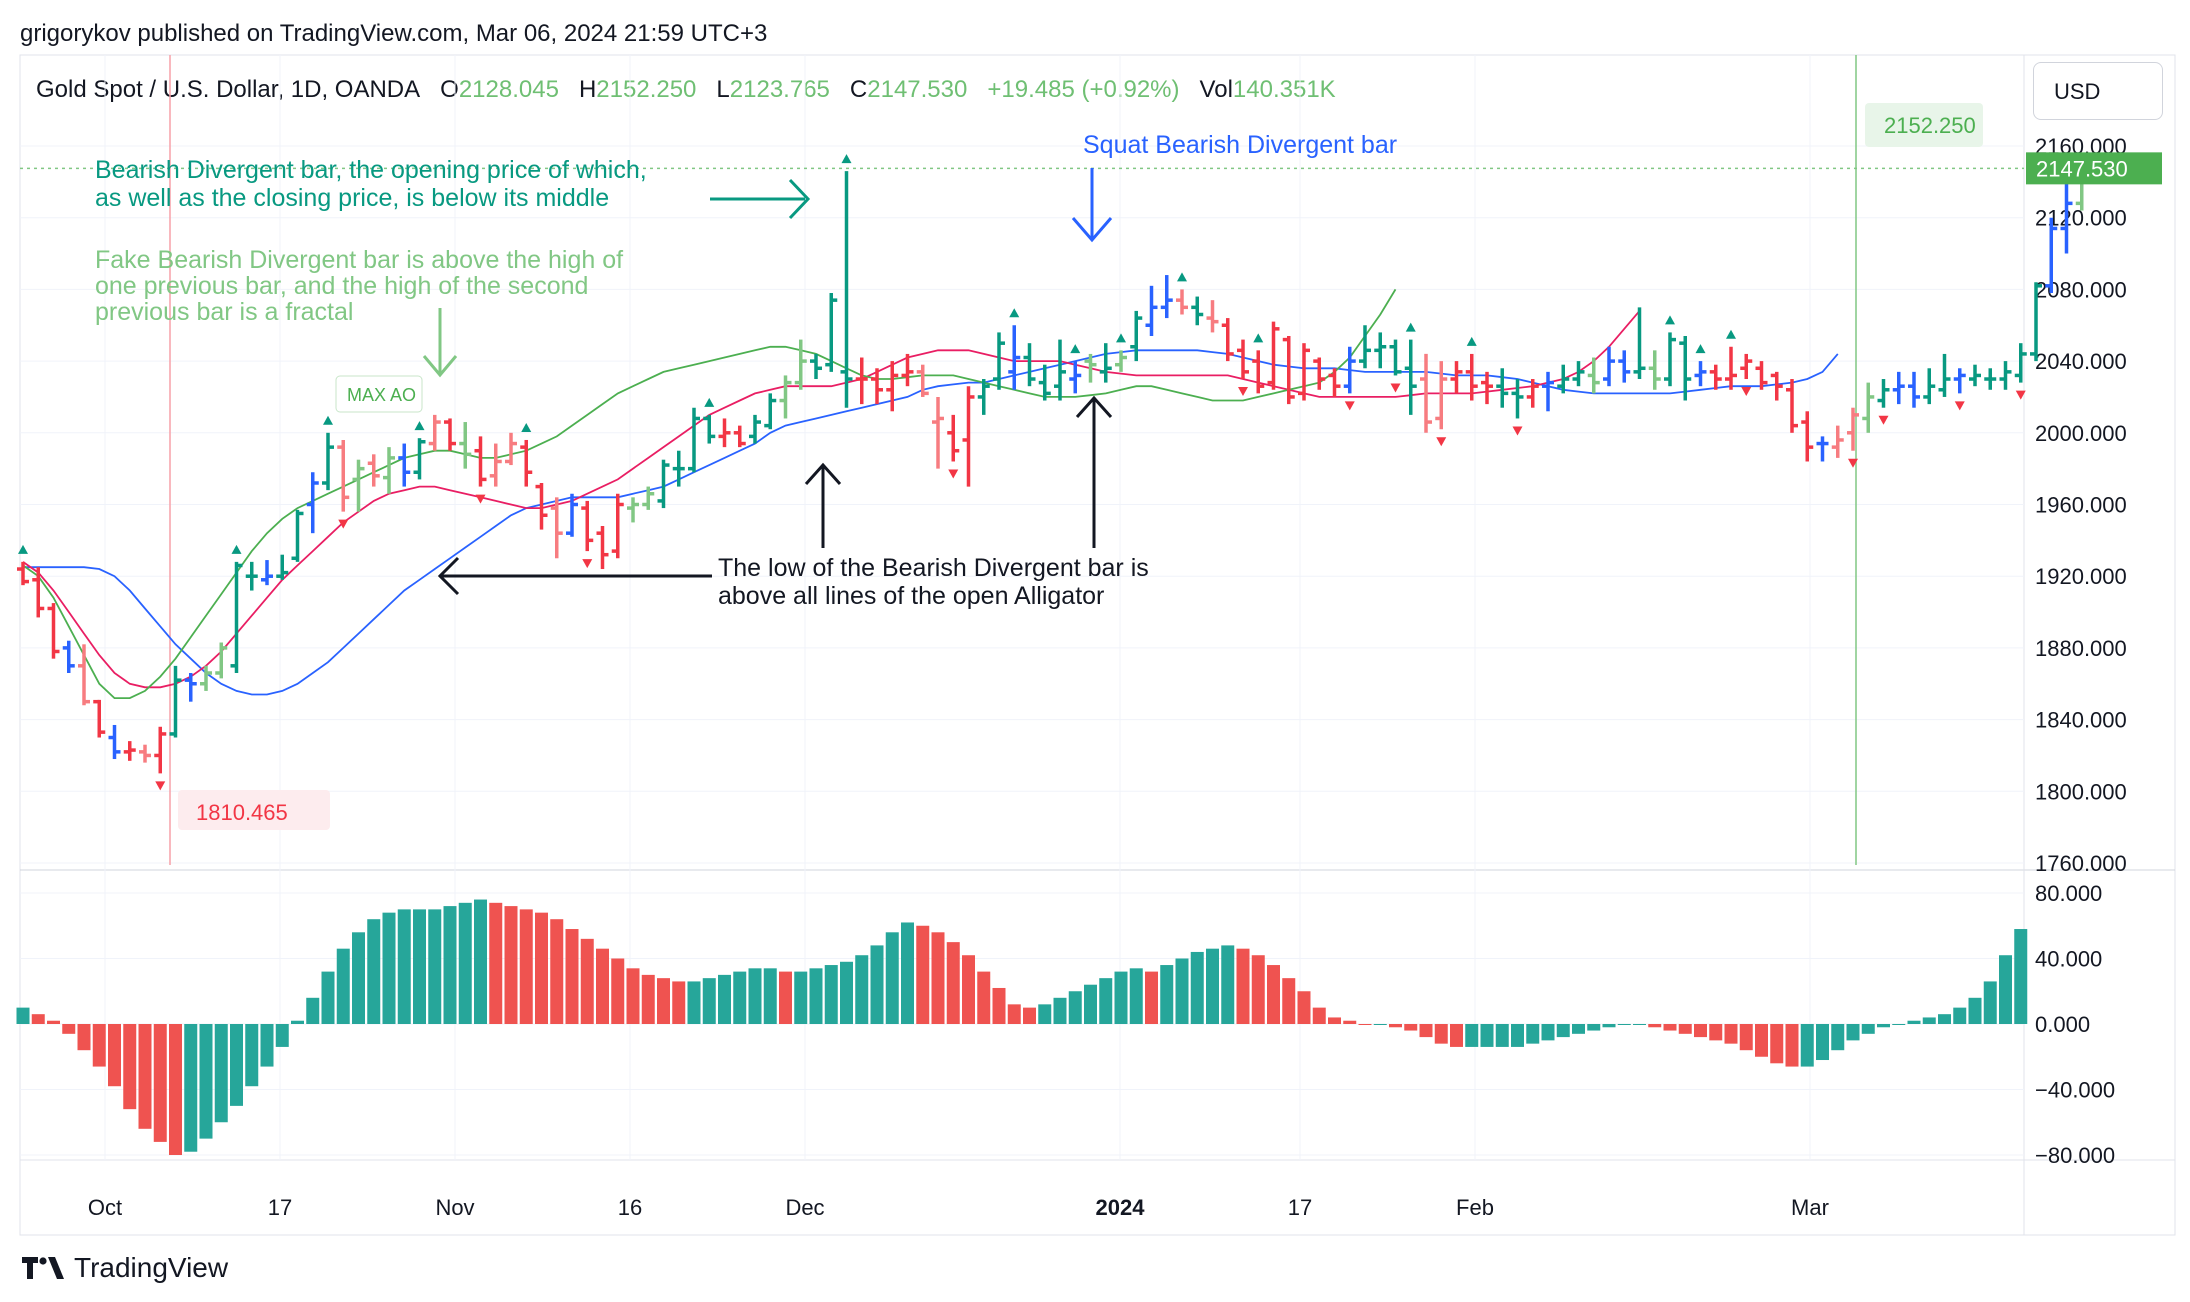  Describe the element at coordinates (917, 89) in the screenshot. I see `close-value: 2147.530` at that location.